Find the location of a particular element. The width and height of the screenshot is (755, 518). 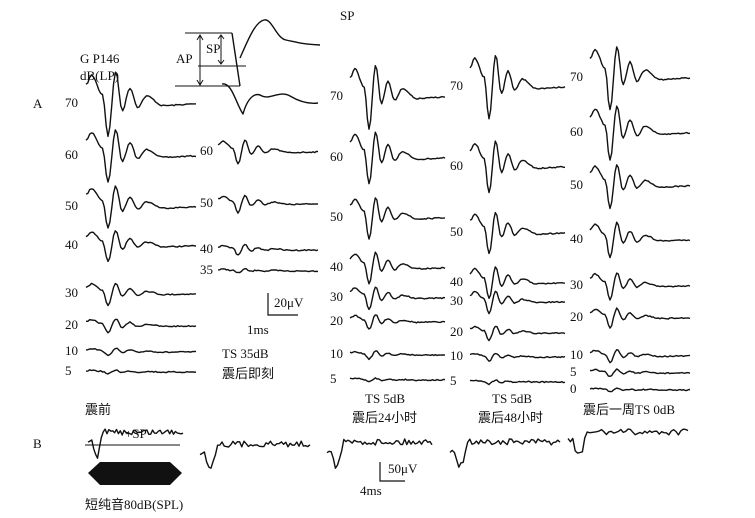

inset-label: SP is located at coordinates (213, 48).